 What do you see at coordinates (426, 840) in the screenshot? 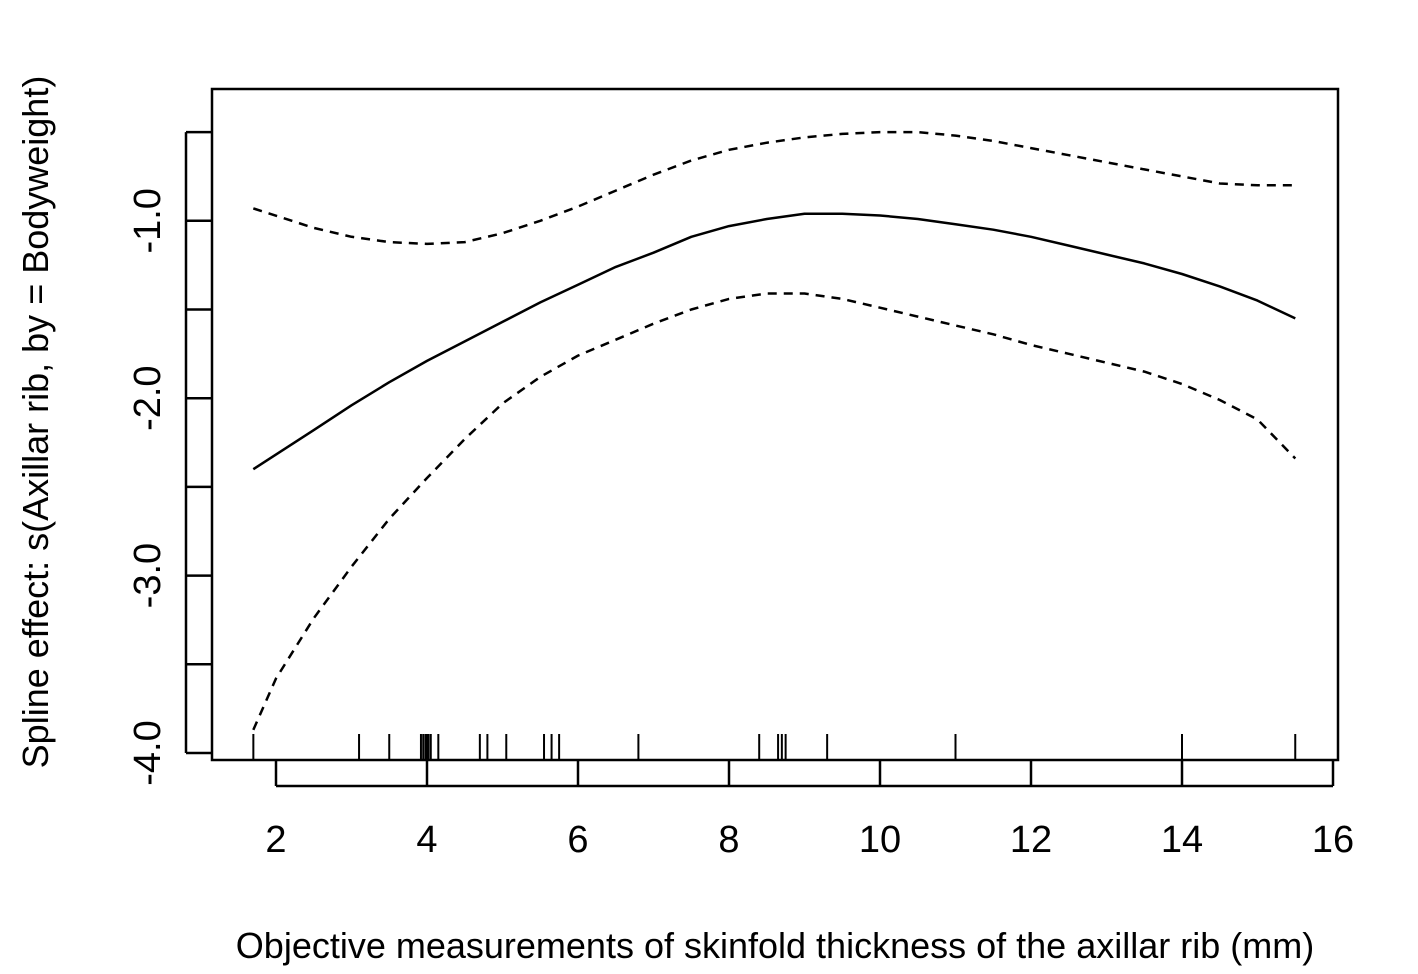
I see `x-tick-label: 4` at bounding box center [426, 840].